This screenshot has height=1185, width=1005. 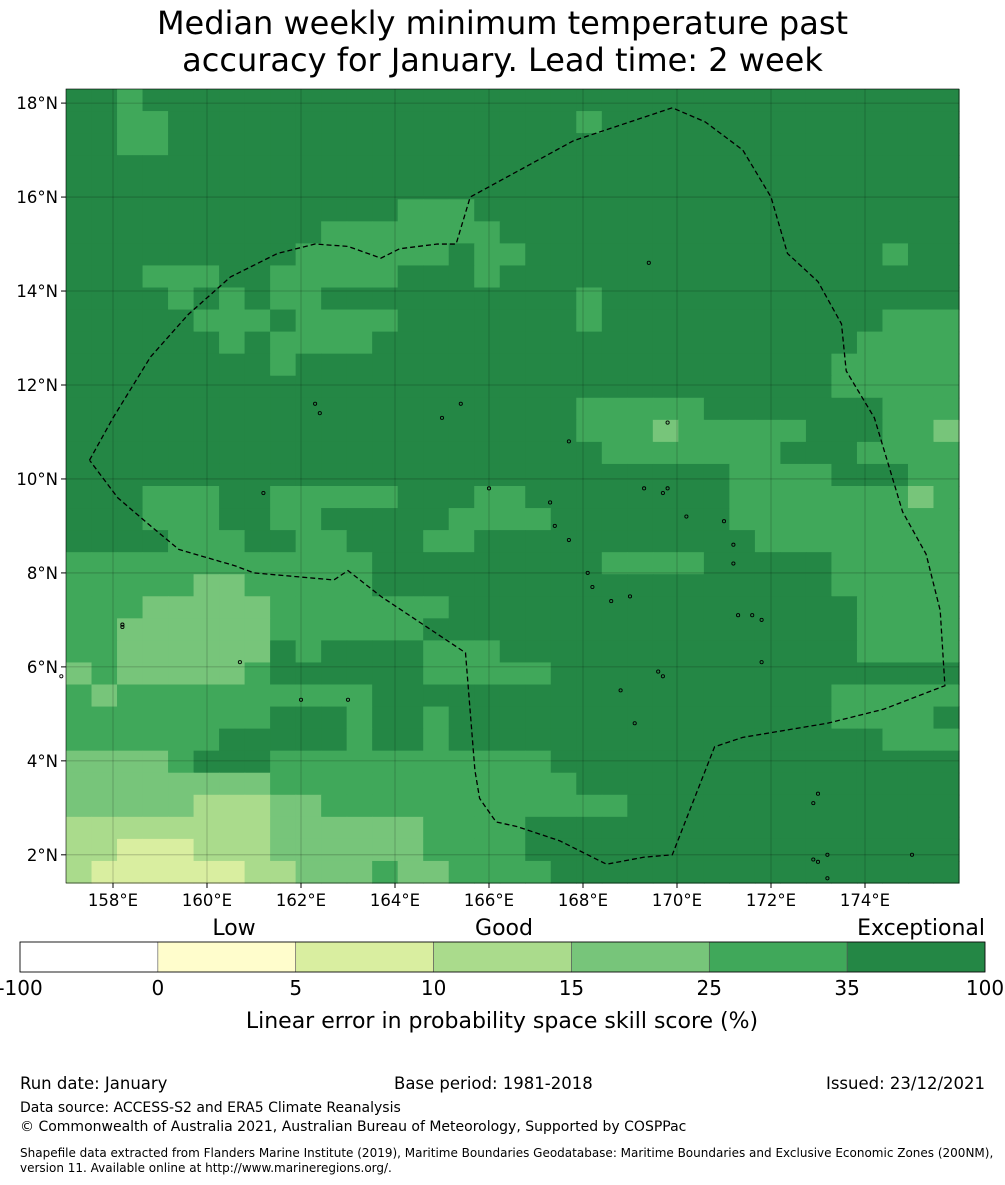 I want to click on lon-tick-label: 158°E, so click(x=113, y=900).